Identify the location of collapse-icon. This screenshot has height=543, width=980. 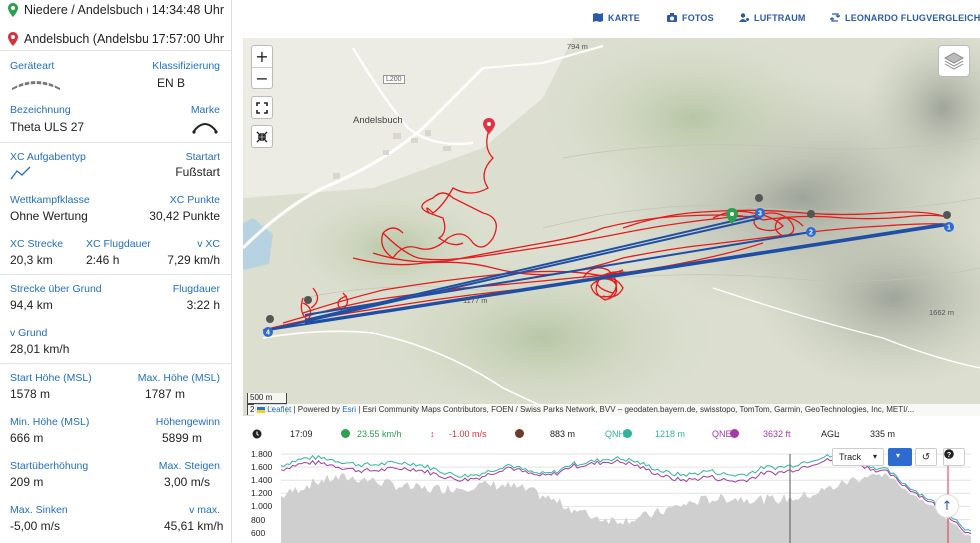
(262, 136).